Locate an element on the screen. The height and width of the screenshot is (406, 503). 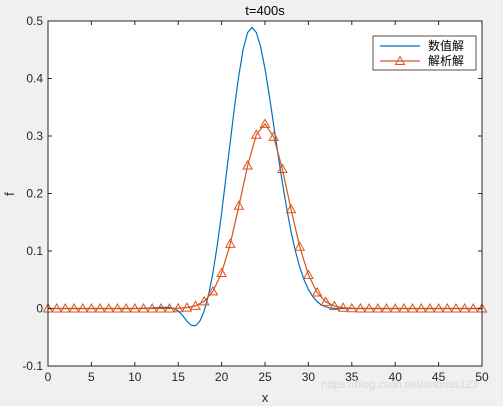
legend: 数值解 解析解 is located at coordinates (424, 53).